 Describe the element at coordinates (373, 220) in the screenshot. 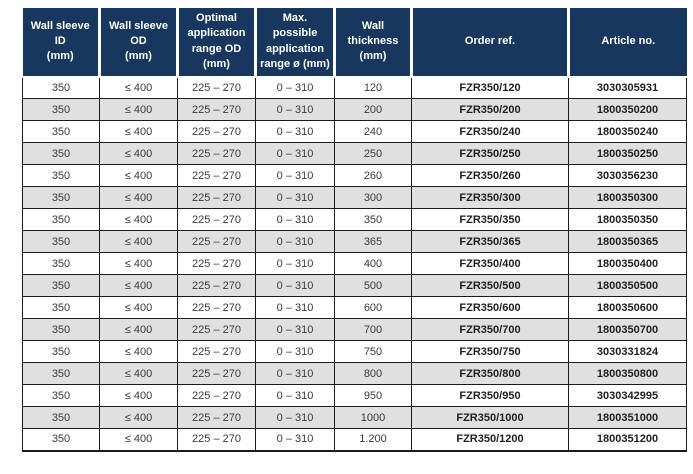

I see `cell-wall-thickness: 350` at that location.